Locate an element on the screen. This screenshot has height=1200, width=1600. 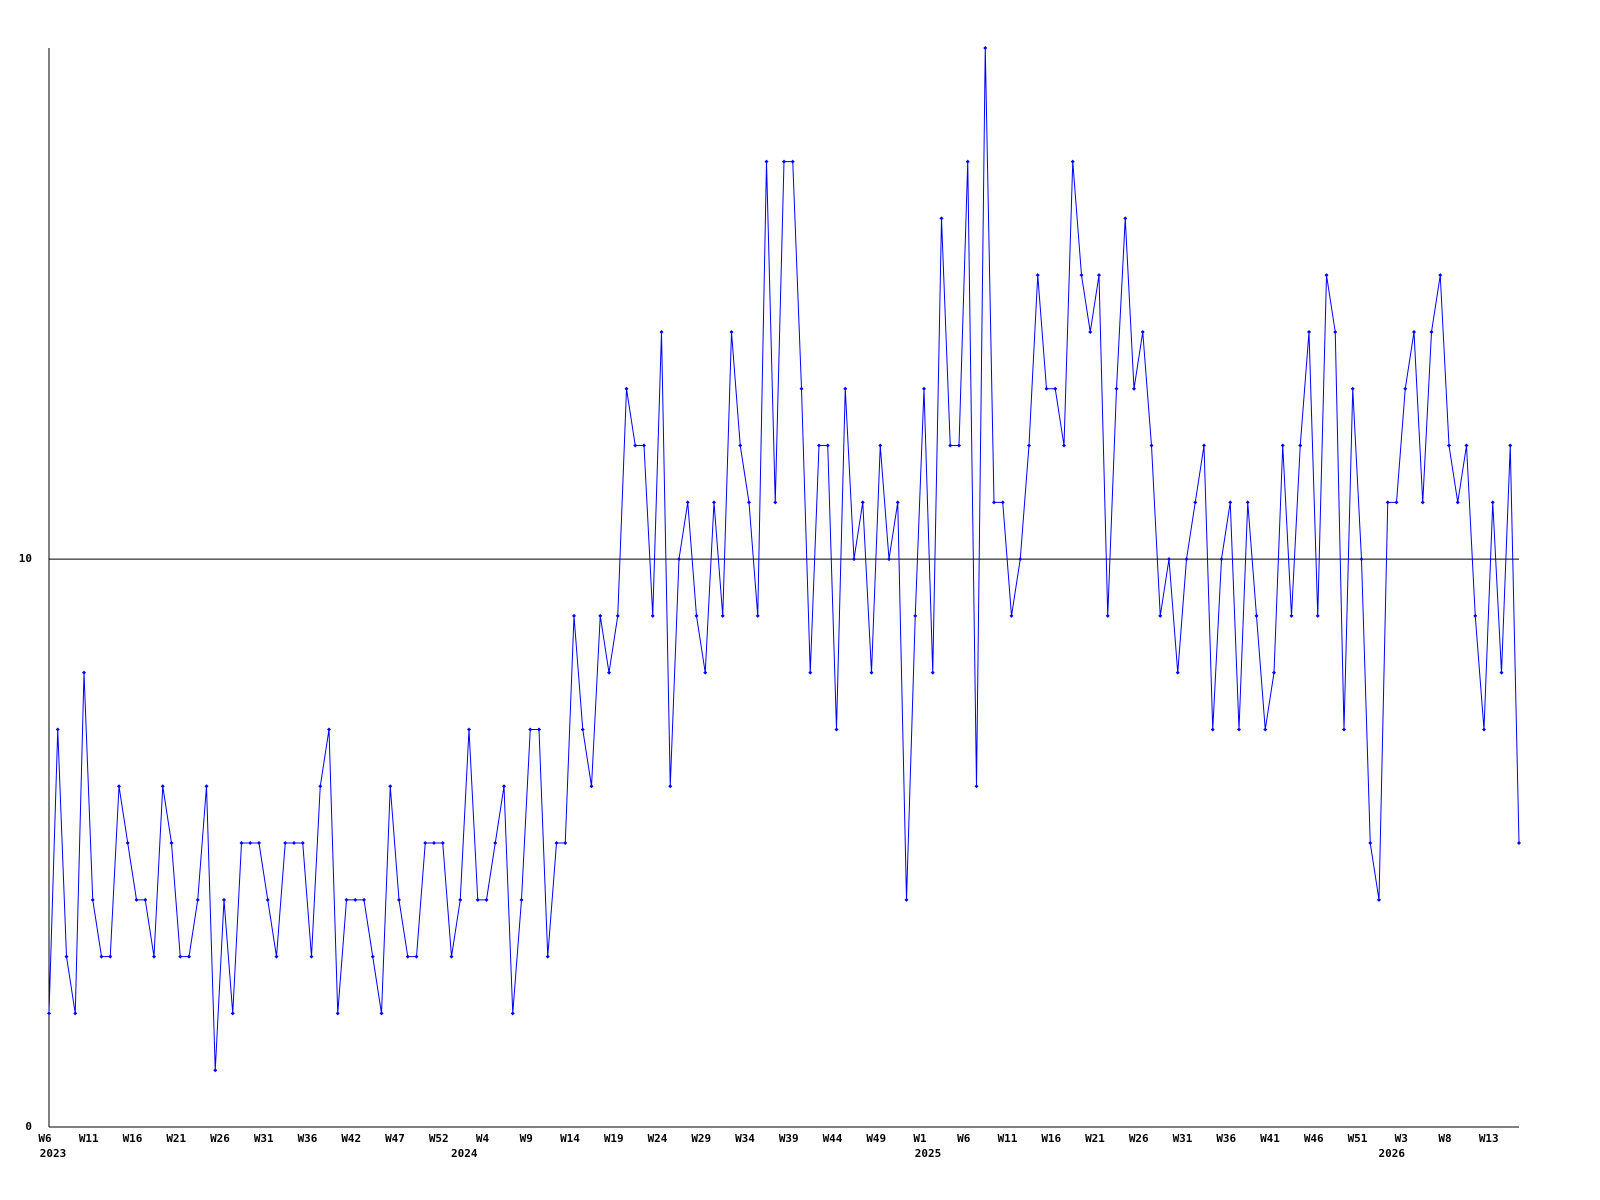
x-tick-label: W44 is located at coordinates (833, 1138).